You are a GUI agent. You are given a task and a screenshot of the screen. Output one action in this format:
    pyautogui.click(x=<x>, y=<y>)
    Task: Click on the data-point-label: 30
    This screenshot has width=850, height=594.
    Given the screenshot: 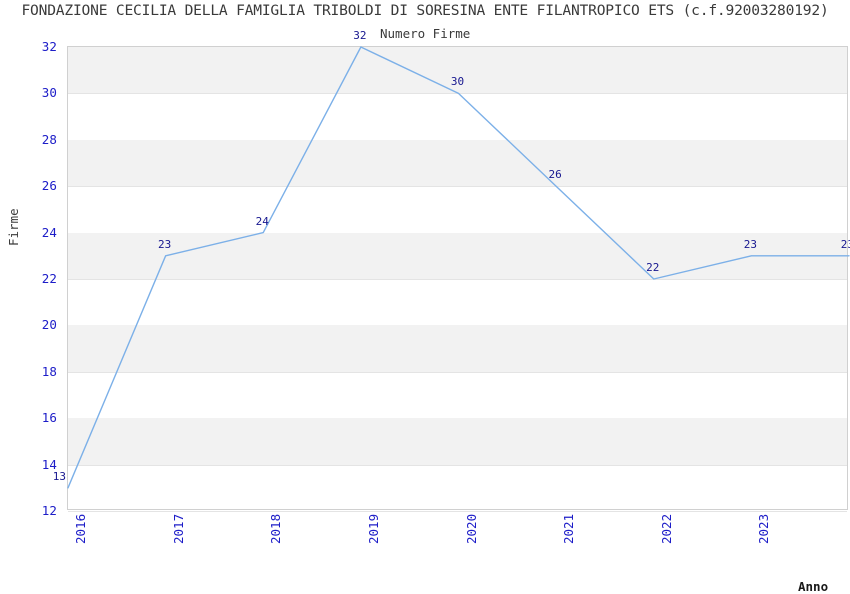 What is the action you would take?
    pyautogui.click(x=457, y=82)
    